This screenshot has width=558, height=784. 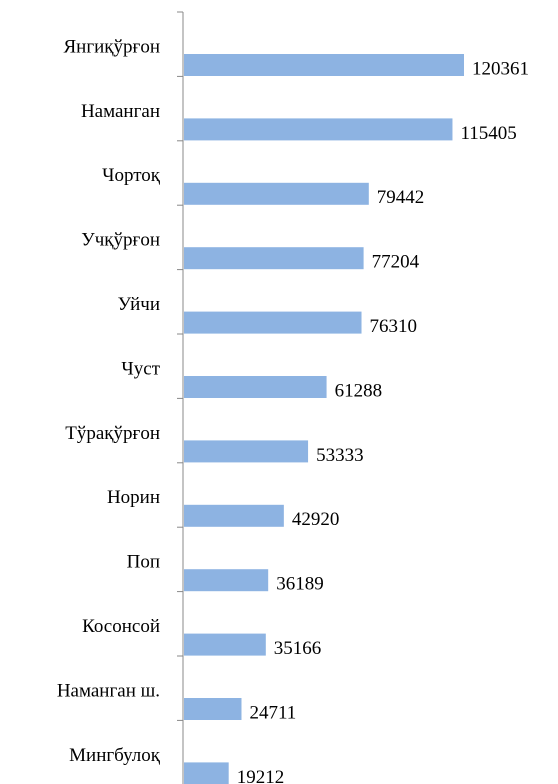 I want to click on category-label: Наманган, so click(x=120, y=111).